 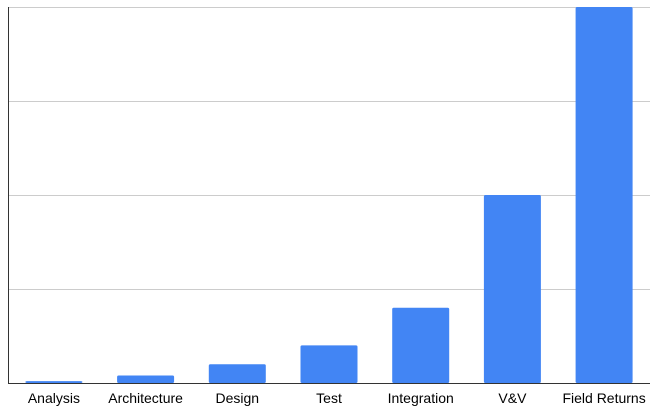 What do you see at coordinates (329, 364) in the screenshot?
I see `bar-test` at bounding box center [329, 364].